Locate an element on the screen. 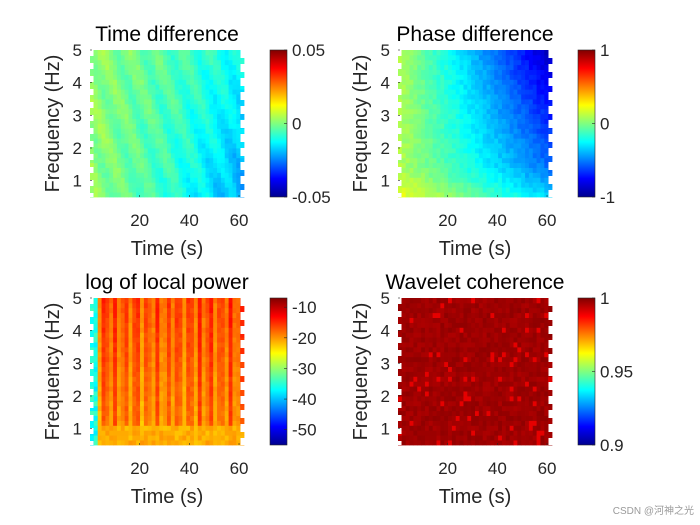 Image resolution: width=700 pixels, height=525 pixels. colorbar-tick-label: 1 is located at coordinates (604, 298).